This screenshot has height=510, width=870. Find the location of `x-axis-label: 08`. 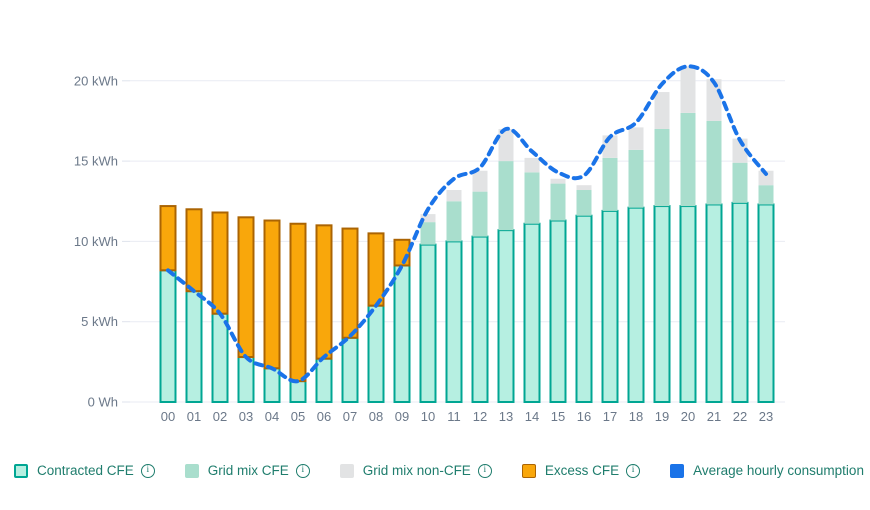

x-axis-label: 08 is located at coordinates (376, 416).